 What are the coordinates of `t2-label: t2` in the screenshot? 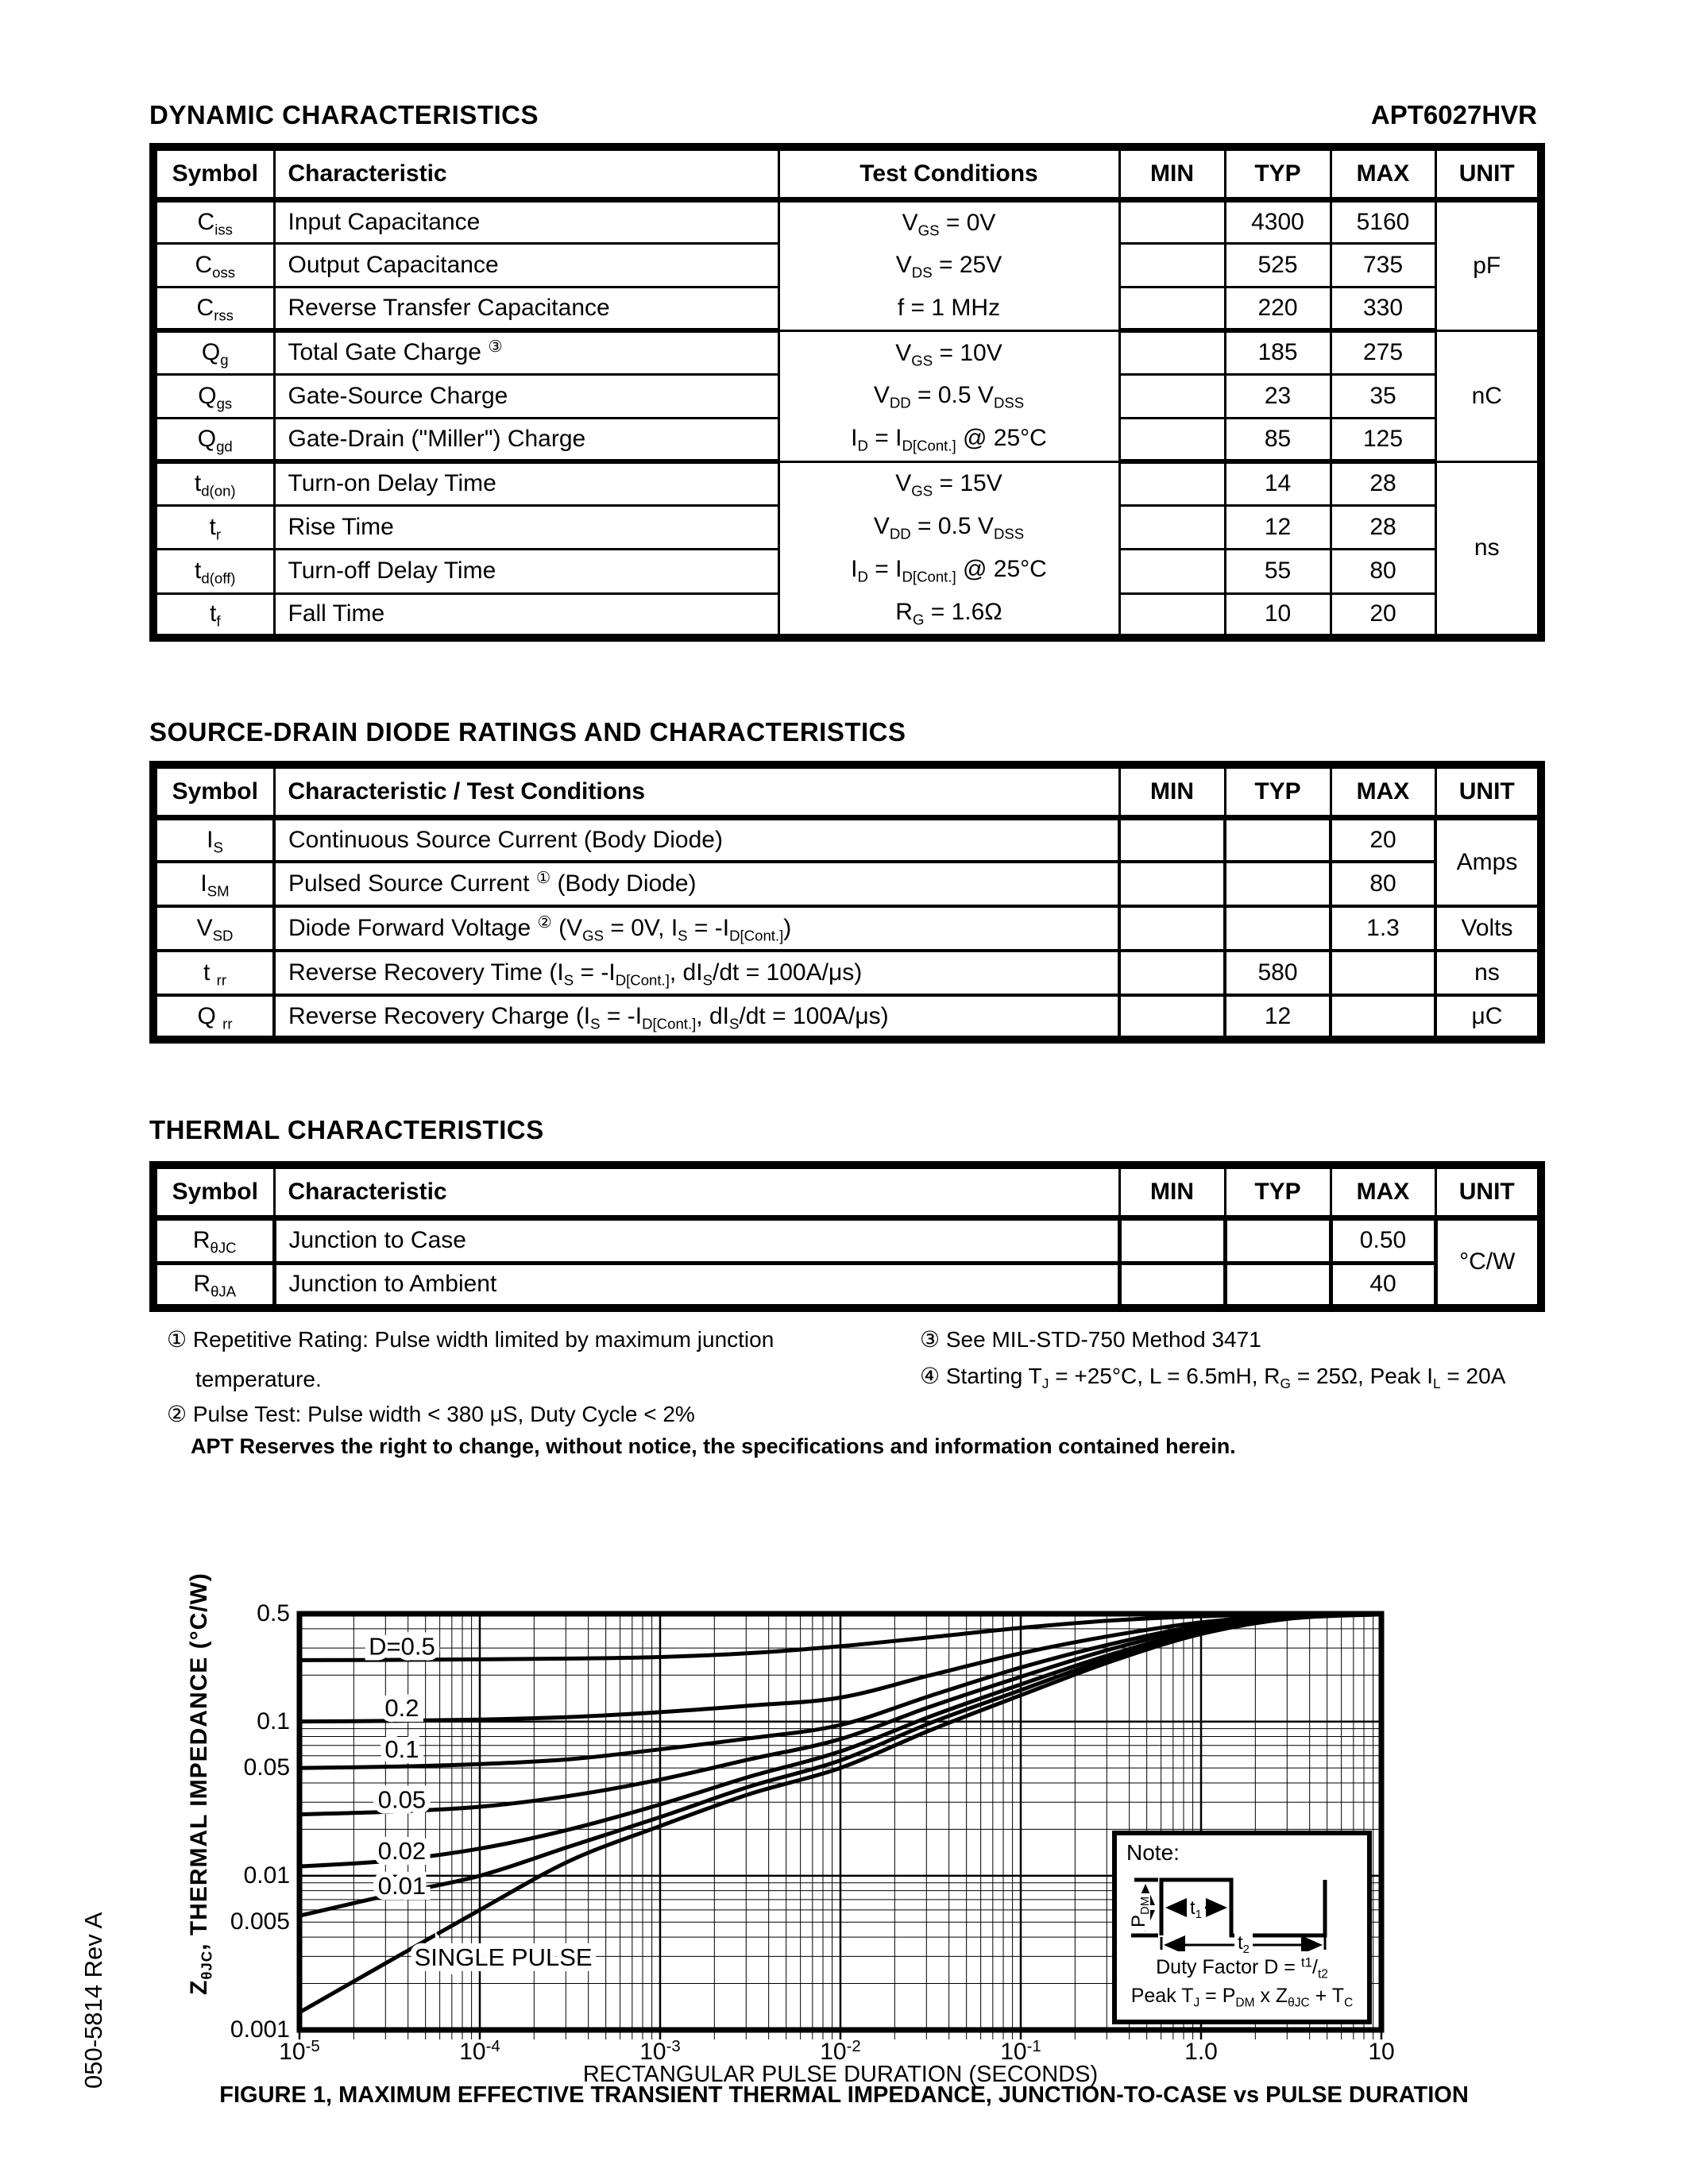 It's located at (1244, 1944).